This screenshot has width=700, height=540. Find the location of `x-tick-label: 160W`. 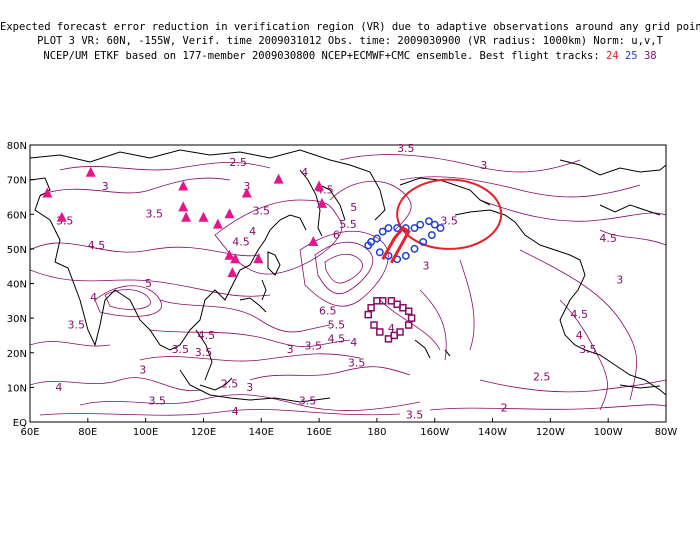

x-tick-label: 160W is located at coordinates (434, 432).